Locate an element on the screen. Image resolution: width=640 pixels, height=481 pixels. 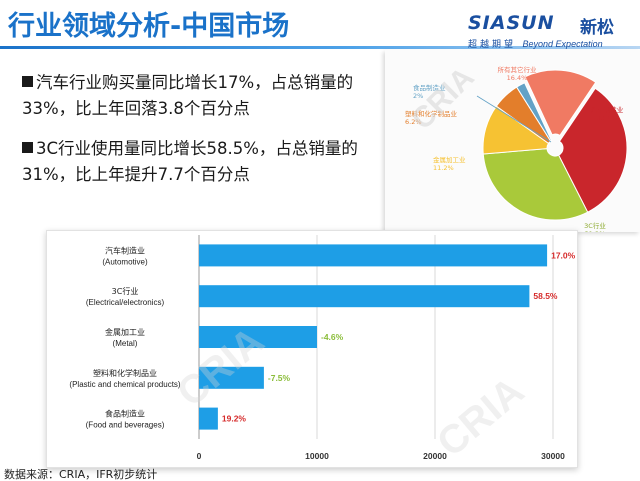
category-label-en: (Metal) is located at coordinates (125, 343).